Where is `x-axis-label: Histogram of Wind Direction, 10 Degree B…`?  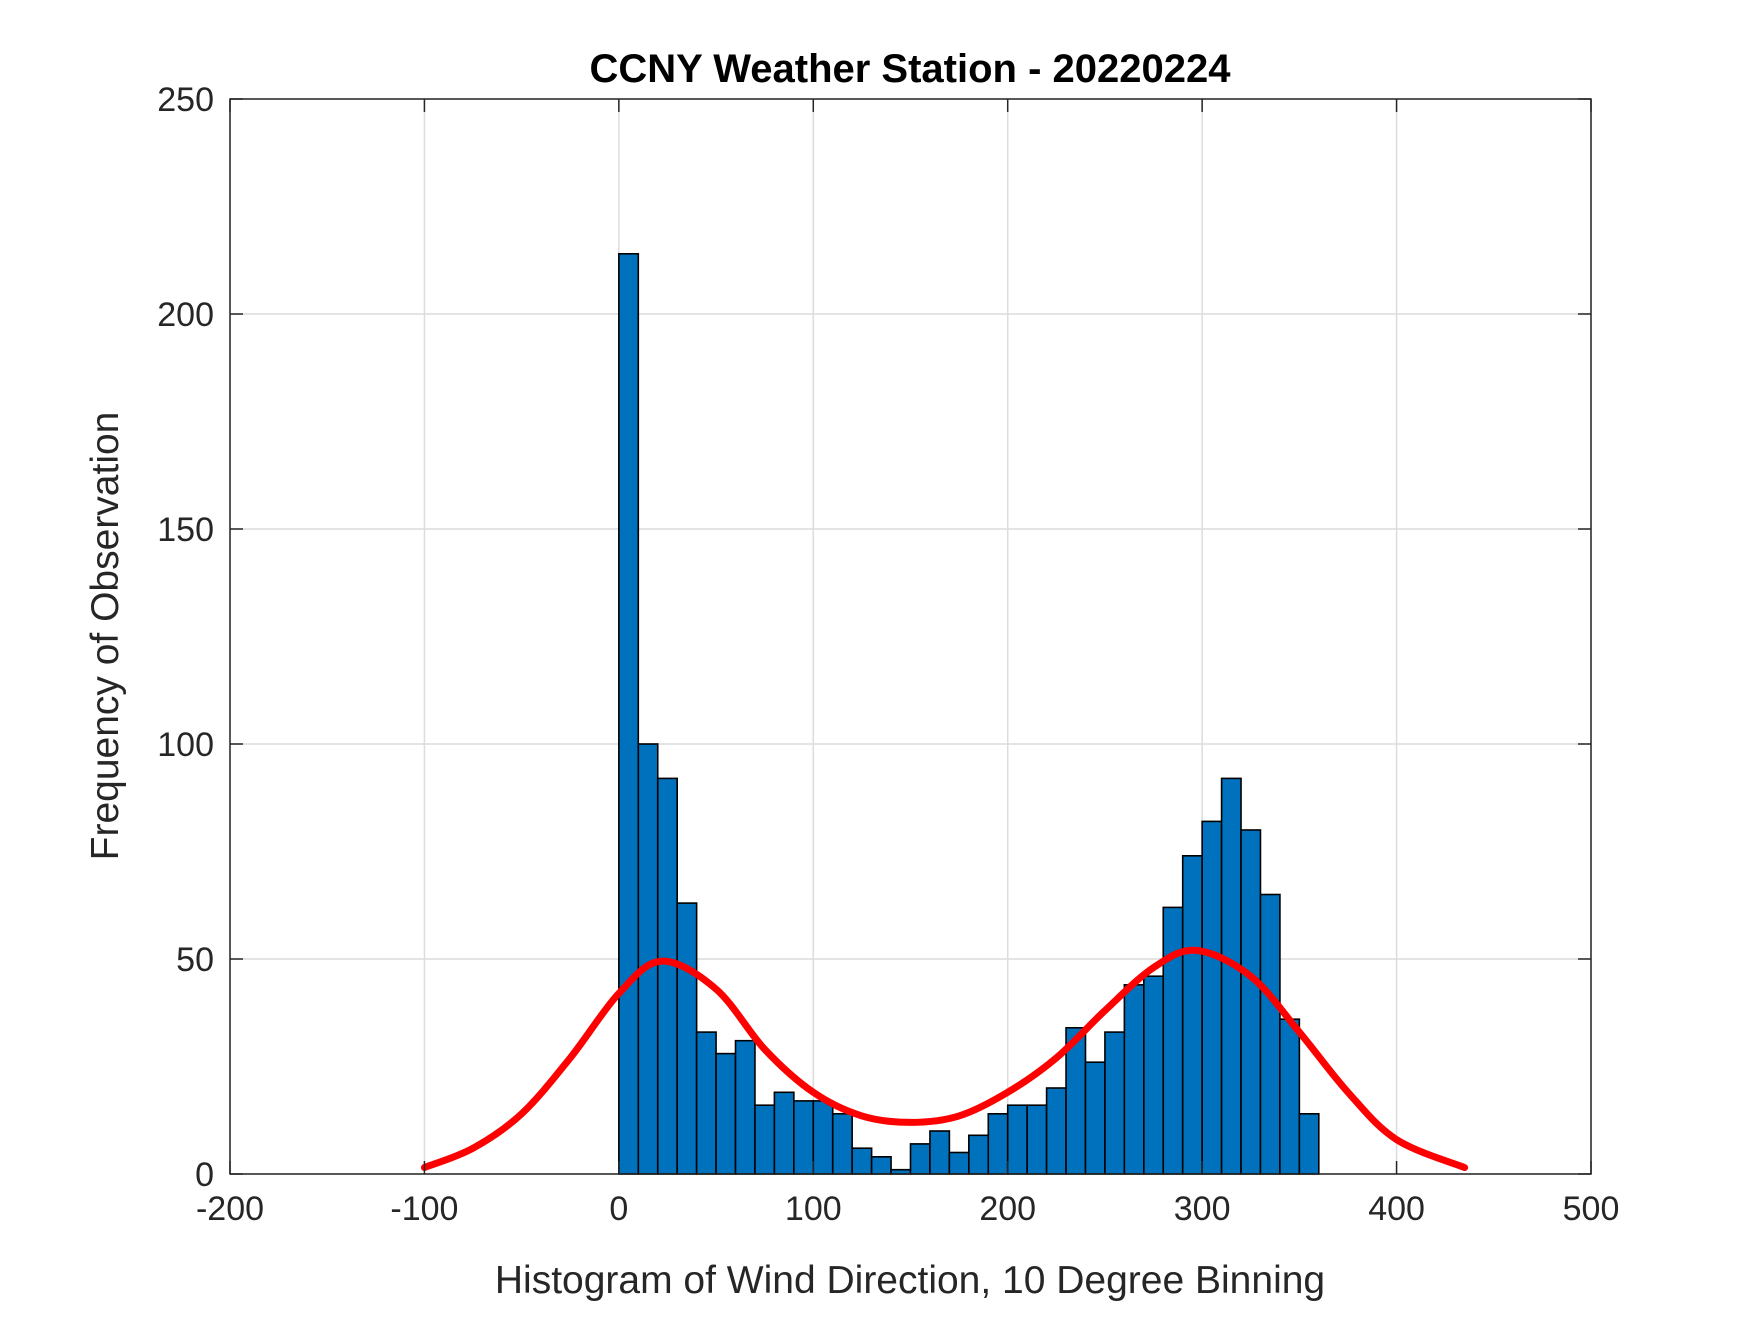 x-axis-label: Histogram of Wind Direction, 10 Degree B… is located at coordinates (910, 1280).